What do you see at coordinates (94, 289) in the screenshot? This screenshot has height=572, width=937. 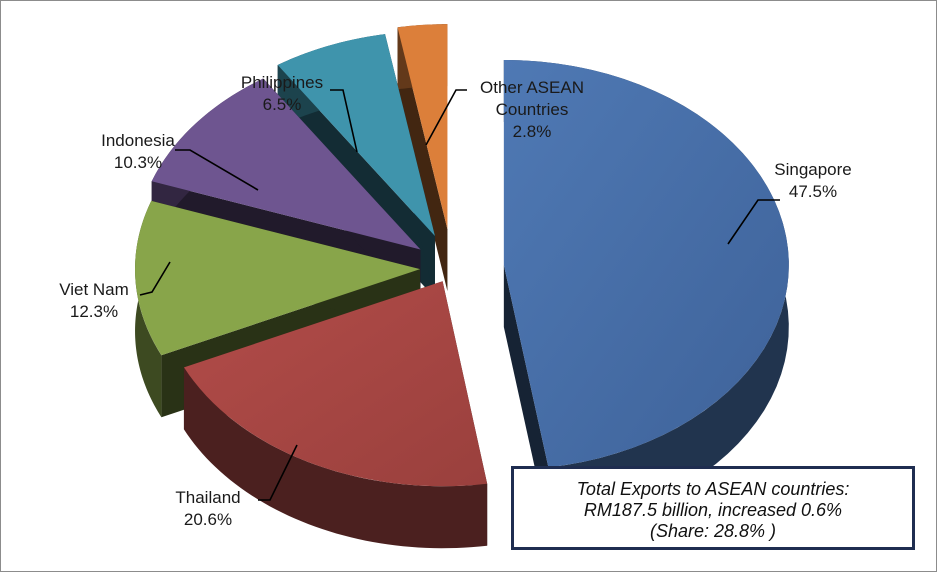 I see `label-vietnam-name: Viet Nam` at bounding box center [94, 289].